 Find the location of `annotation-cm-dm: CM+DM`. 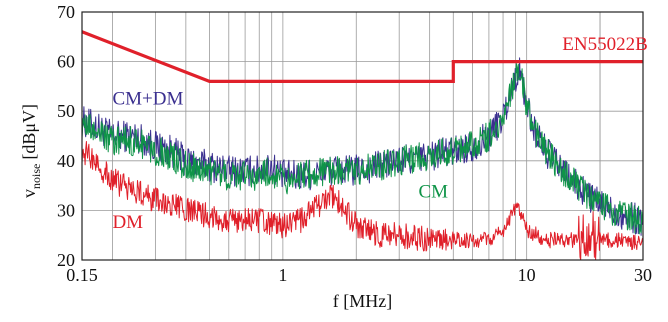

annotation-cm-dm: CM+DM is located at coordinates (147, 98).